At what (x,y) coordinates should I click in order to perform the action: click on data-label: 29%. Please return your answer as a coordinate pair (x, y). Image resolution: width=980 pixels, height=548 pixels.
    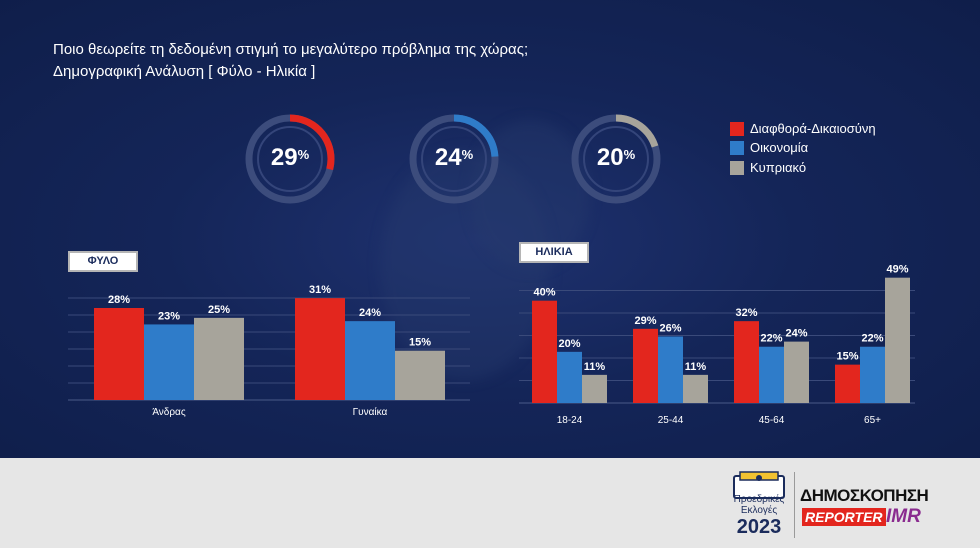
    Looking at the image, I should click on (645, 321).